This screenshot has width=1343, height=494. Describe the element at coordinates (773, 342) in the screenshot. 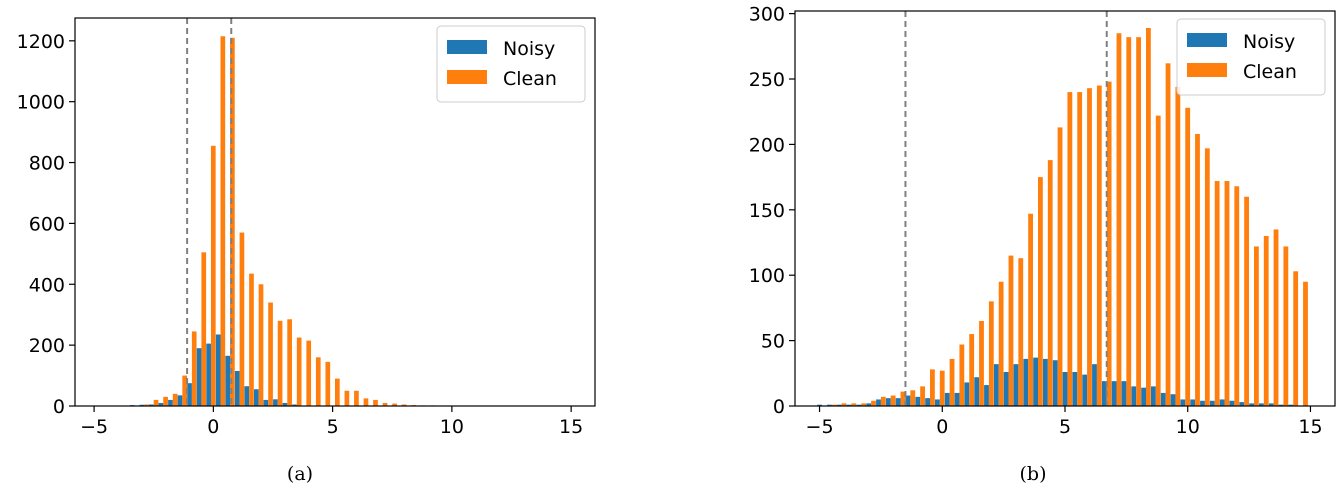

I see `y-tick-label: 50` at that location.